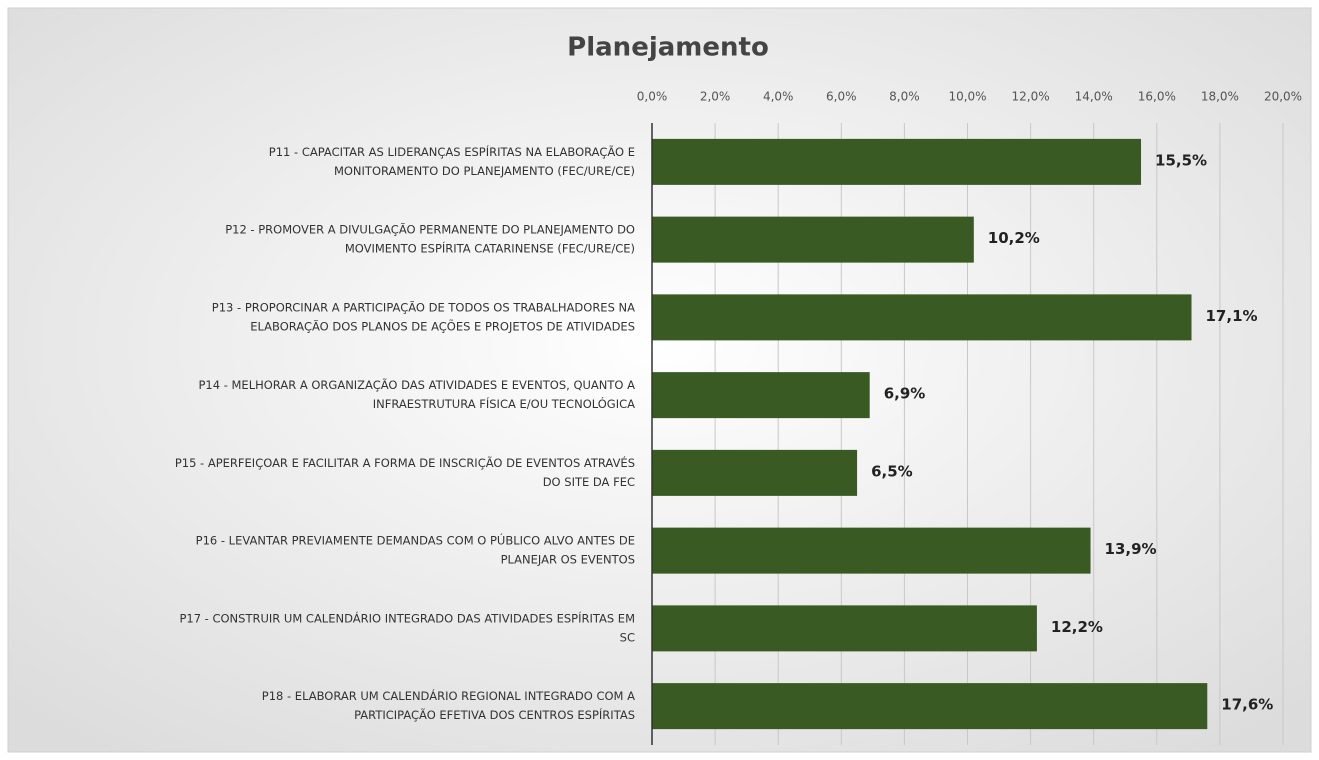 Image resolution: width=1319 pixels, height=760 pixels. I want to click on x-tick-label: 16,0%, so click(1157, 97).